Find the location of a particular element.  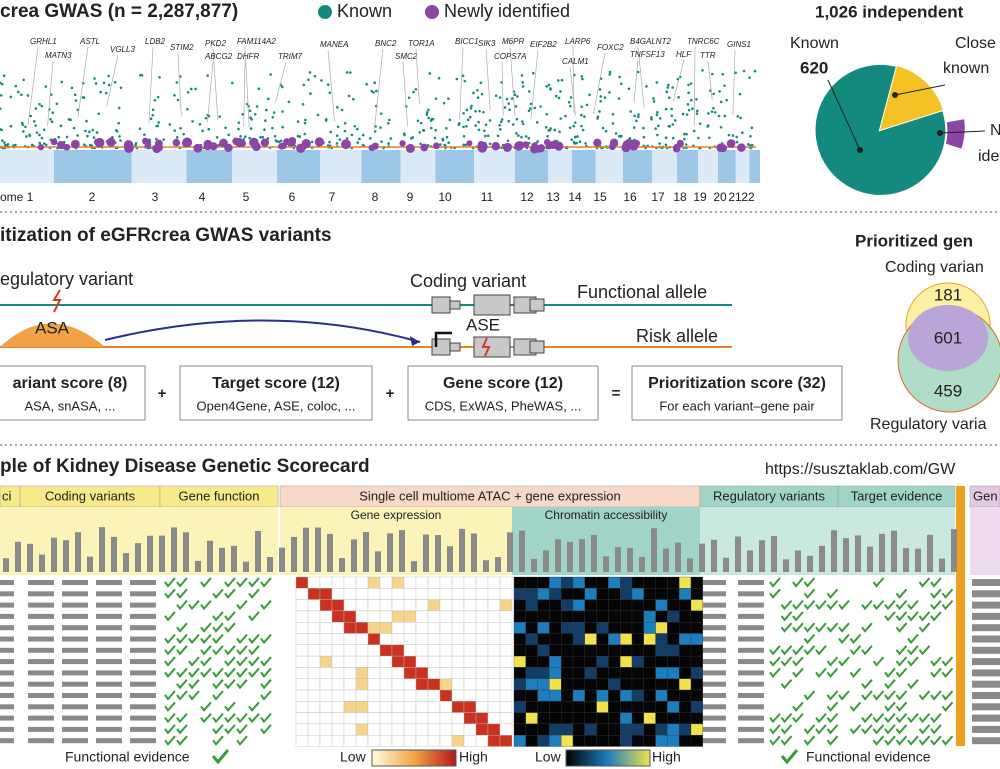

url: https://susztaklab.com/GW is located at coordinates (860, 469).